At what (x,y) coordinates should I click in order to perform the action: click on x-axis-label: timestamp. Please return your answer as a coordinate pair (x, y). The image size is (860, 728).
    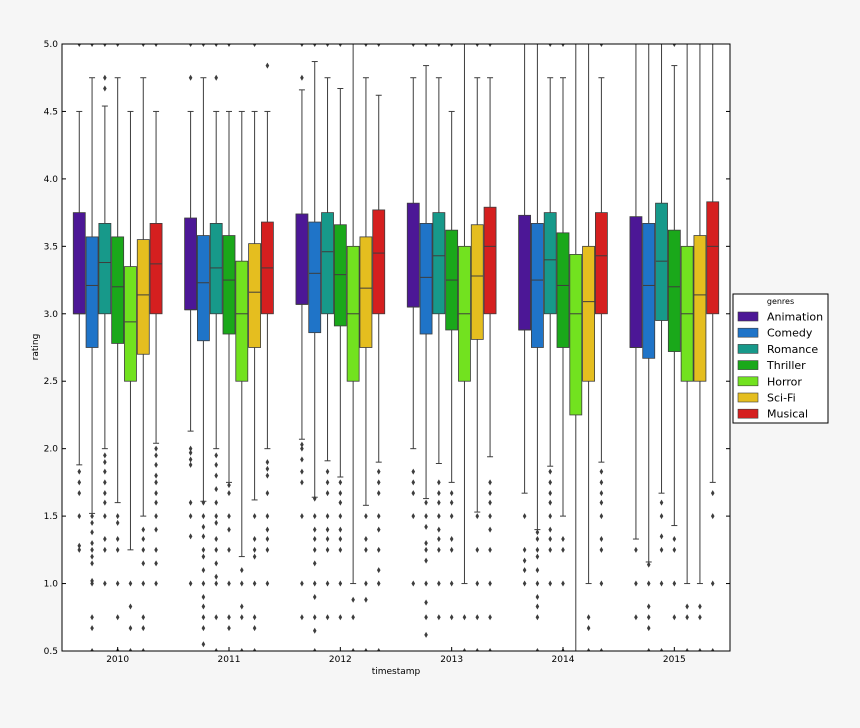
    Looking at the image, I should click on (396, 672).